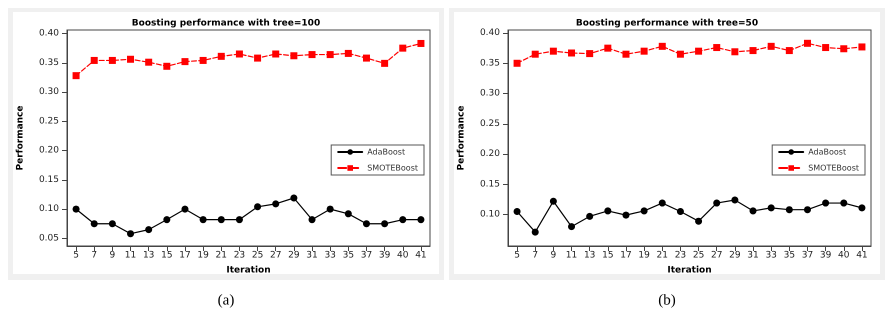 This screenshot has width=893, height=320. I want to click on legend-label: AdaBoost, so click(386, 152).